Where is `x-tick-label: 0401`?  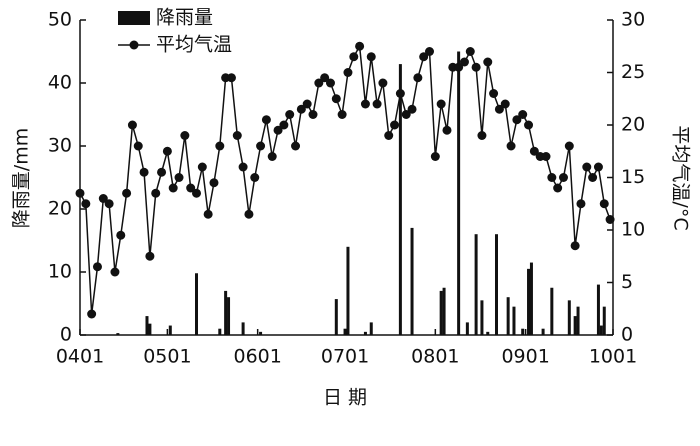
x-tick-label: 0401 is located at coordinates (80, 357).